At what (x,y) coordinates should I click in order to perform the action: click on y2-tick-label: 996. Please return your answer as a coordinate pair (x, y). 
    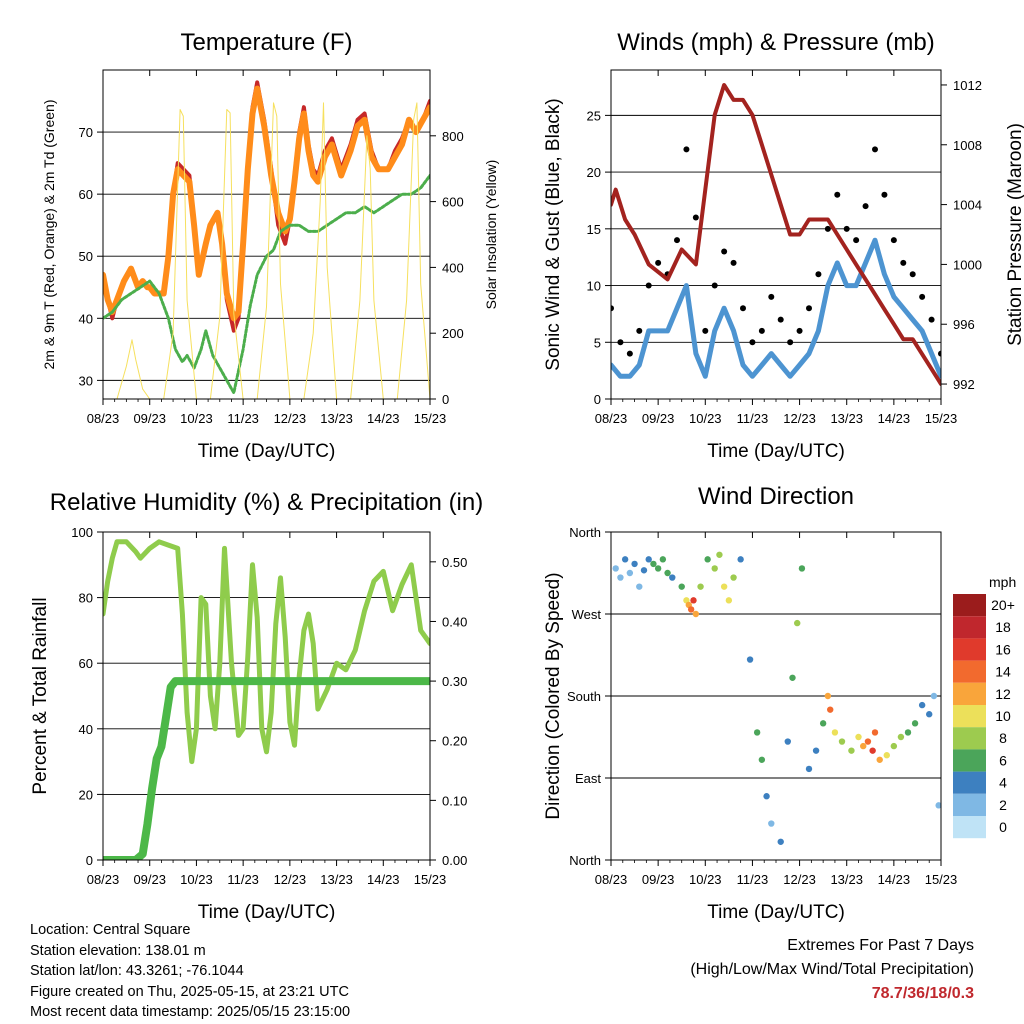
    Looking at the image, I should click on (964, 324).